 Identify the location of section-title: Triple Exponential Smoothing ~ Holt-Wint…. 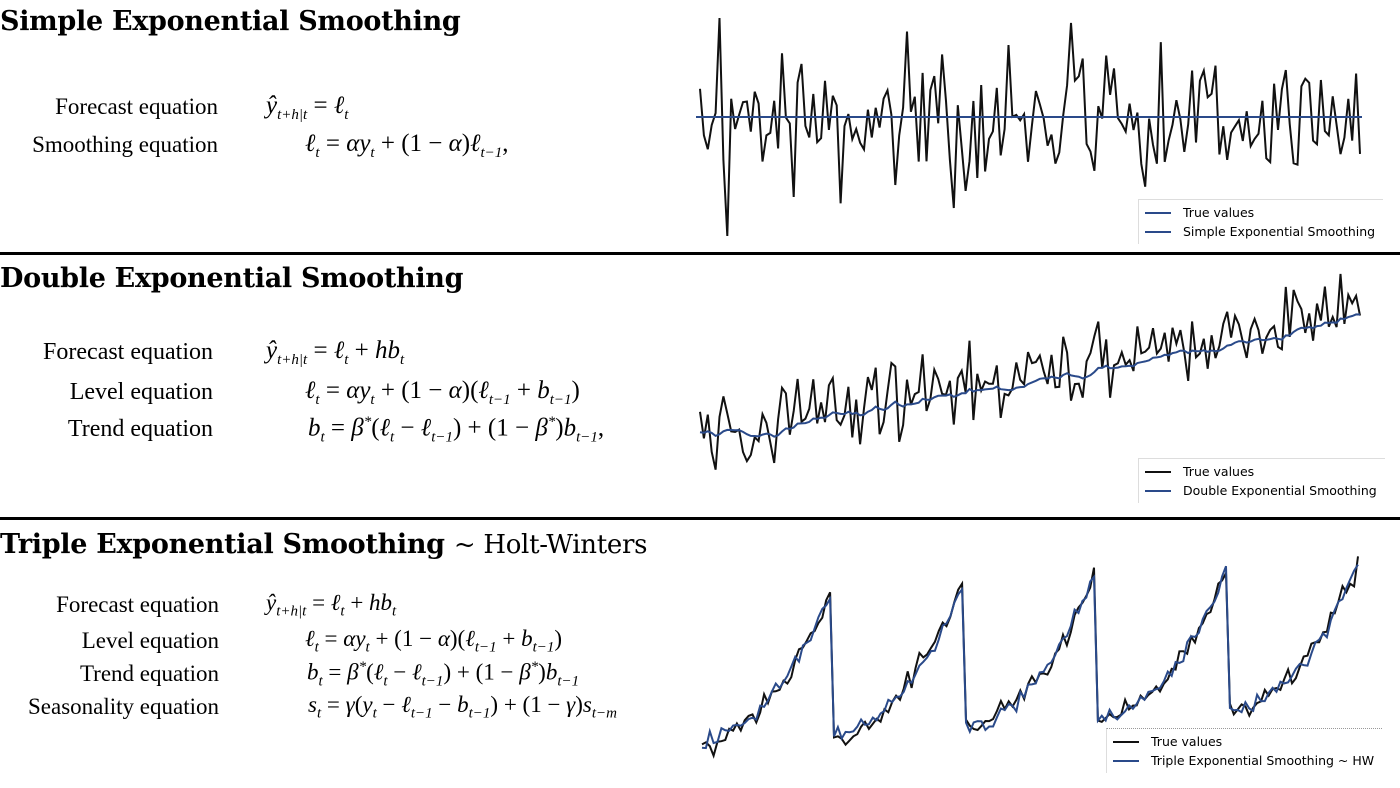
(323, 544).